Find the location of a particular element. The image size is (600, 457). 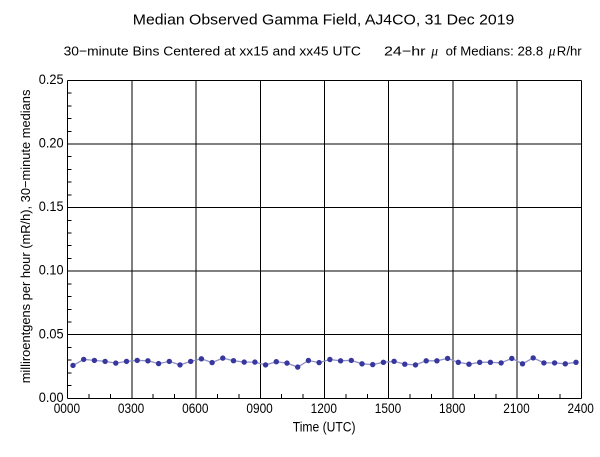

svg-text: 24−hr is located at coordinates (405, 51).